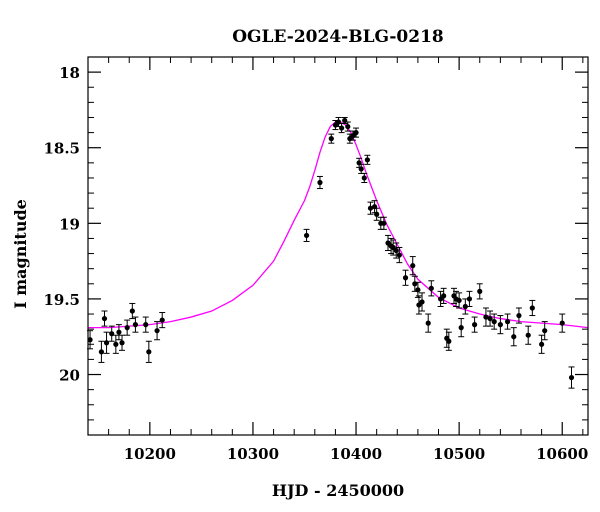 This screenshot has width=600, height=512. What do you see at coordinates (253, 454) in the screenshot?
I see `x-tick-label: 10300` at bounding box center [253, 454].